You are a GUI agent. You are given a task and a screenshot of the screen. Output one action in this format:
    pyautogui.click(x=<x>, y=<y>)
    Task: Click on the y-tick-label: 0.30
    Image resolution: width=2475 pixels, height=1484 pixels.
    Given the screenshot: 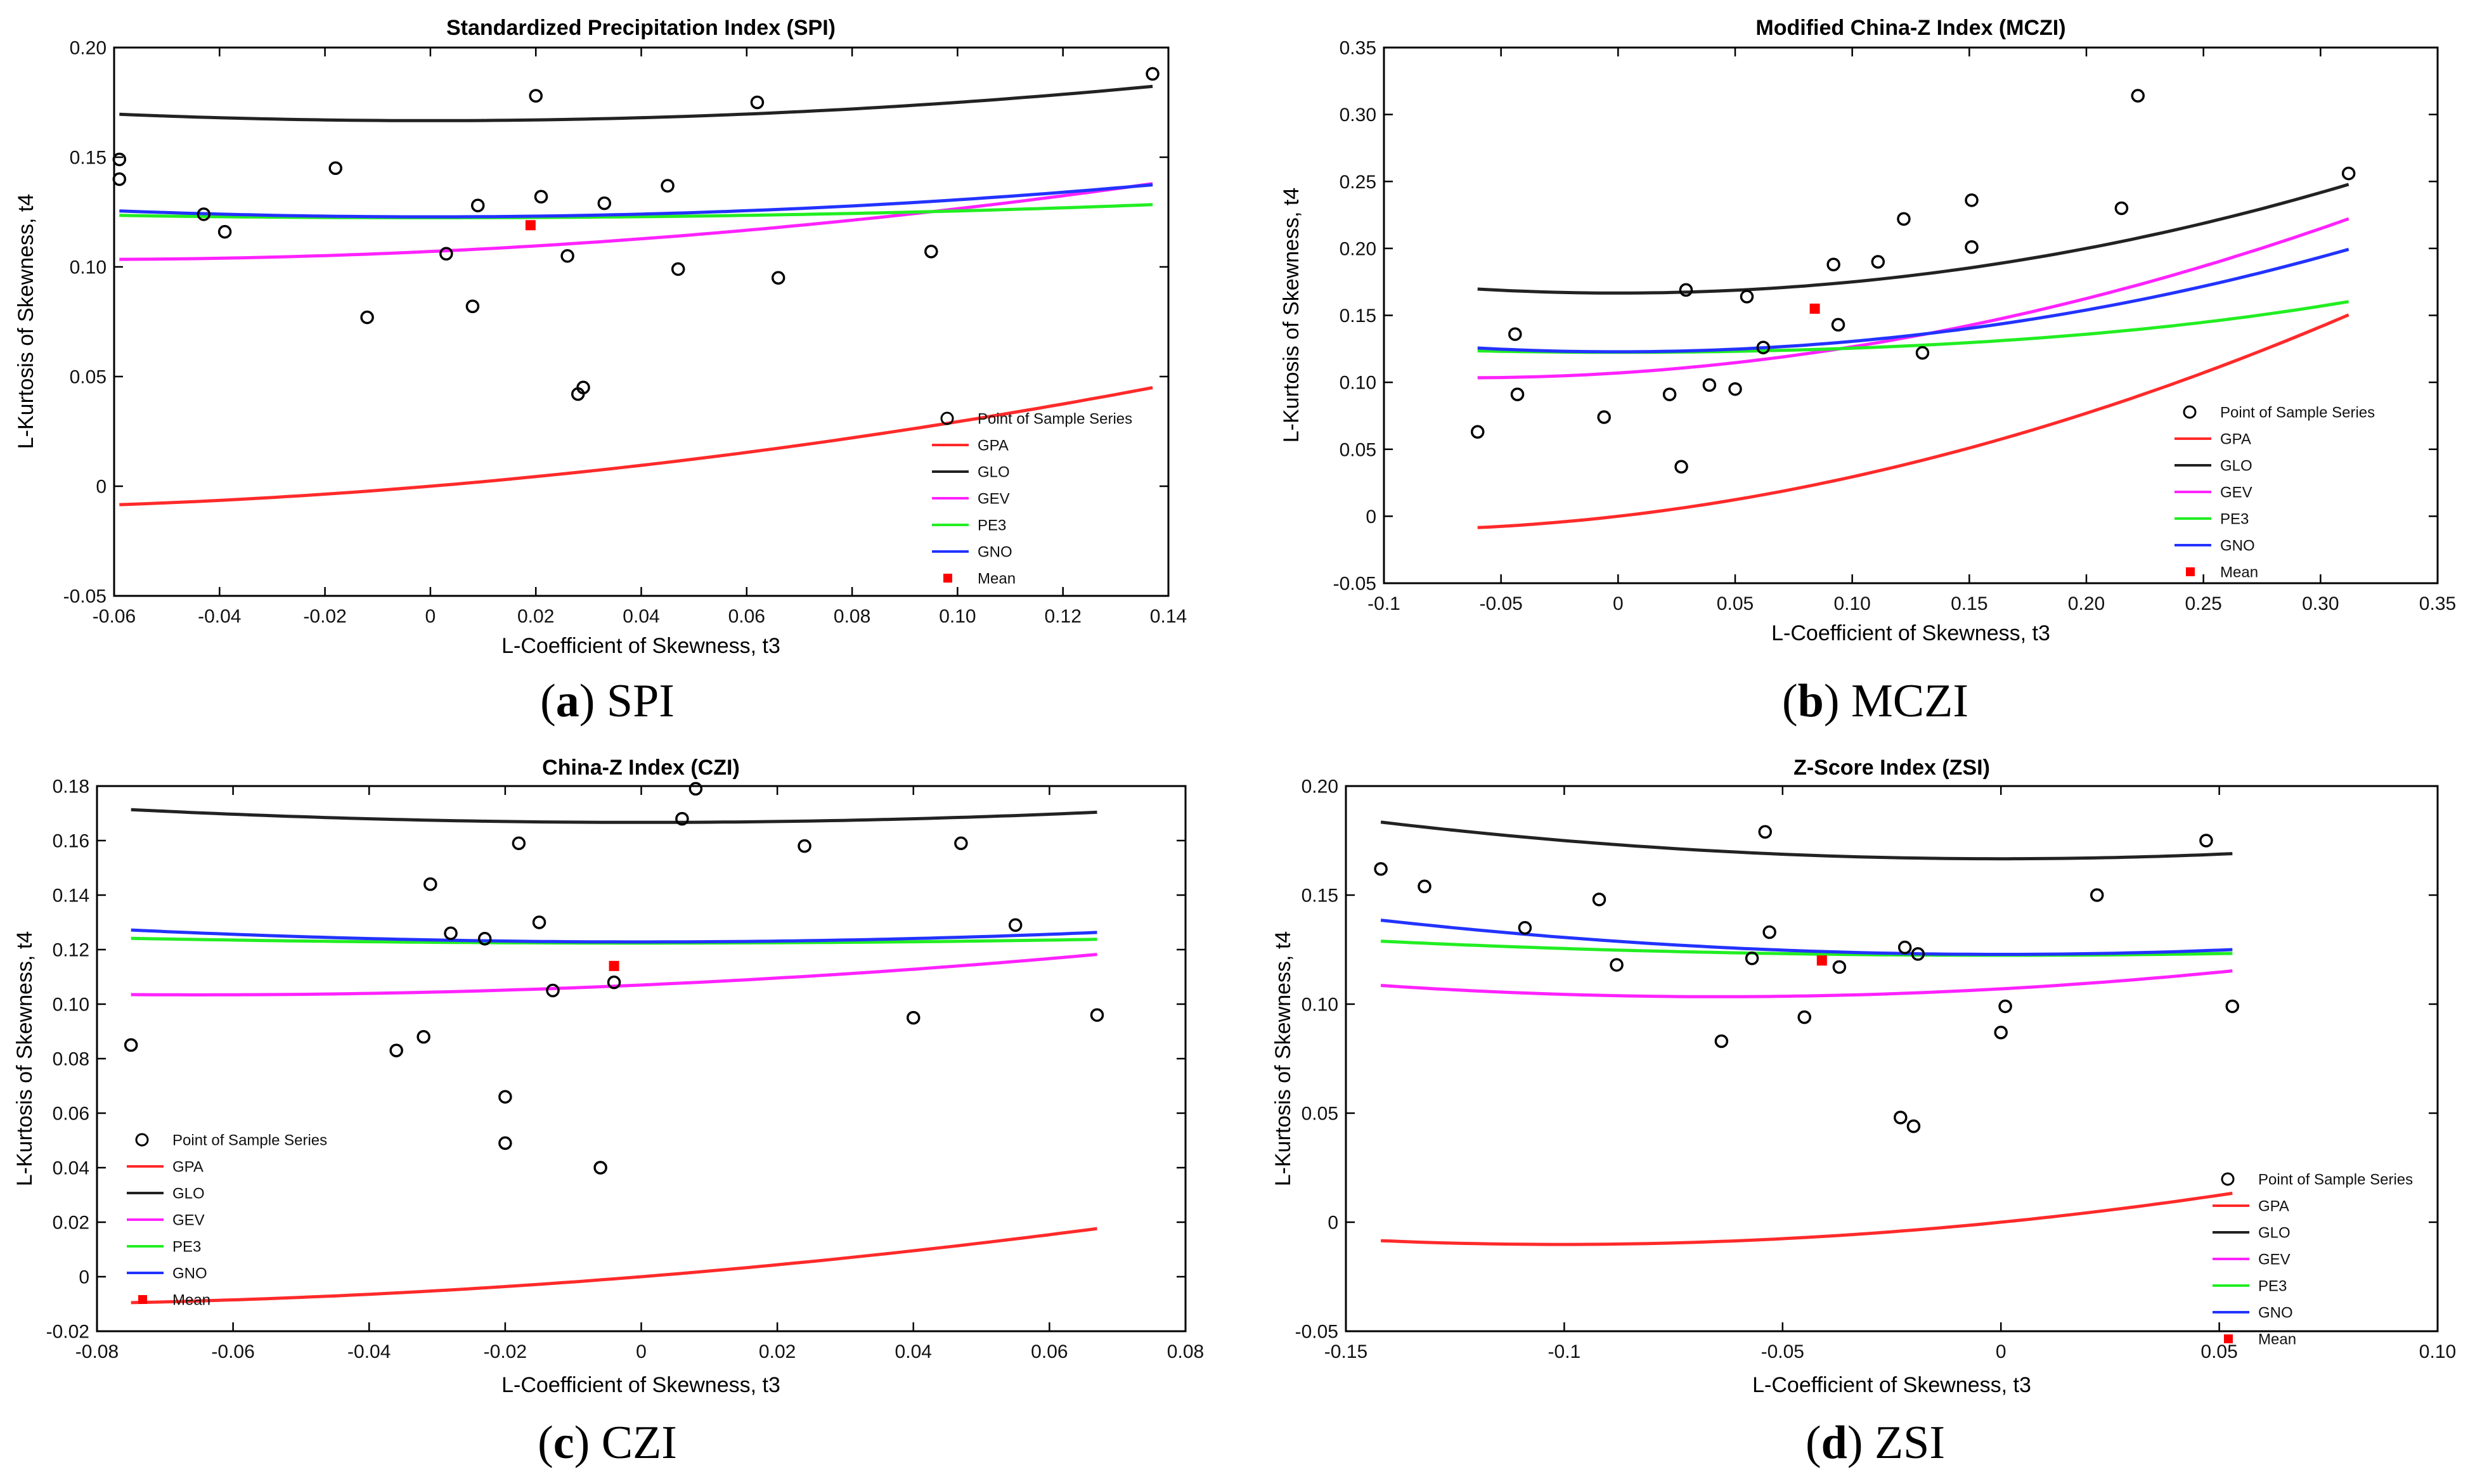 What is the action you would take?
    pyautogui.click(x=1358, y=116)
    